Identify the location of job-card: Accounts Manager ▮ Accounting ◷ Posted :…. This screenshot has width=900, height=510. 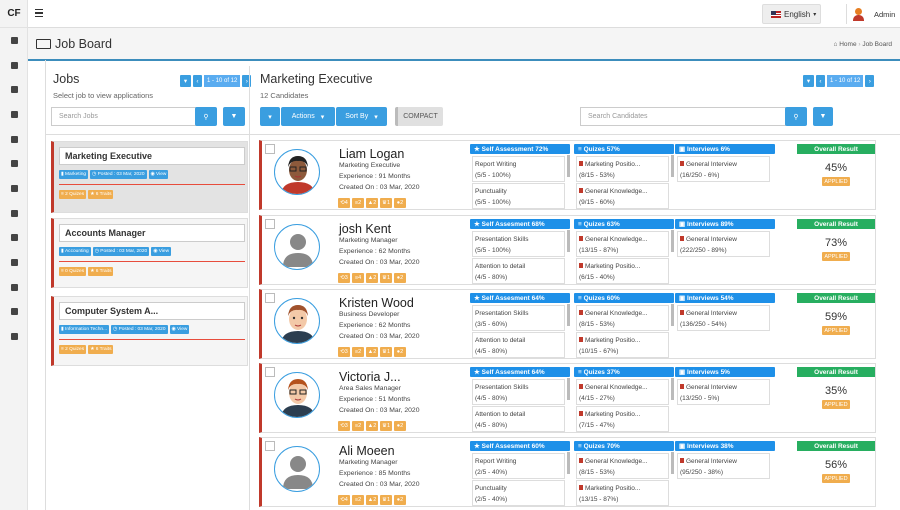
(149, 253).